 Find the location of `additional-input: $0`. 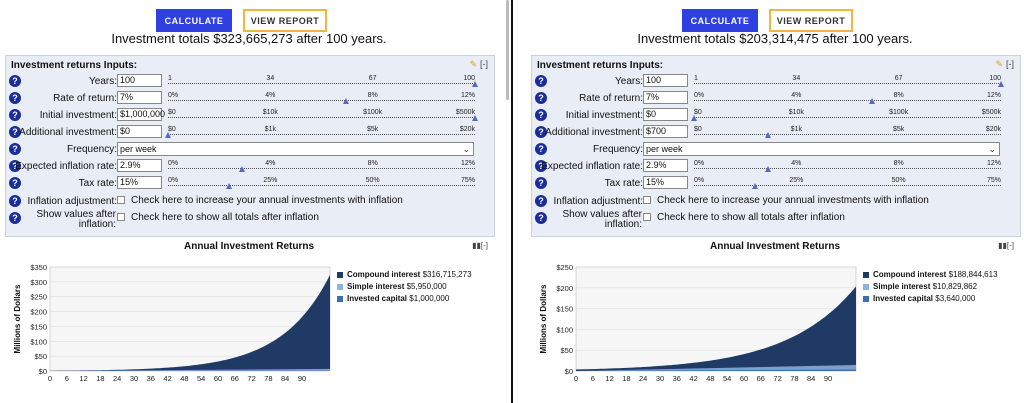

additional-input: $0 is located at coordinates (139, 131).